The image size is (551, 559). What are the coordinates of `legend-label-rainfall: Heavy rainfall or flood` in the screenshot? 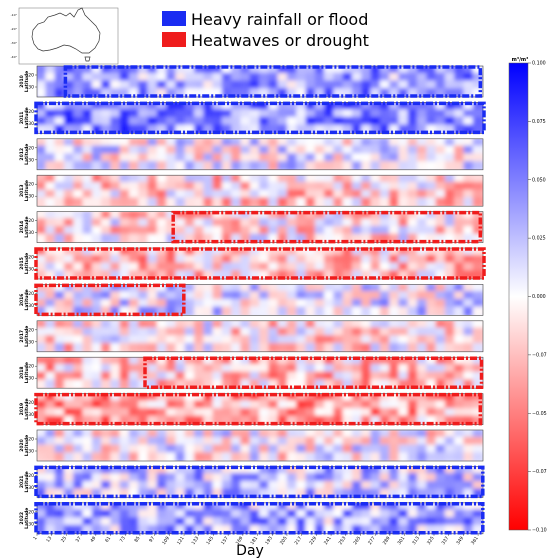 It's located at (279, 19).